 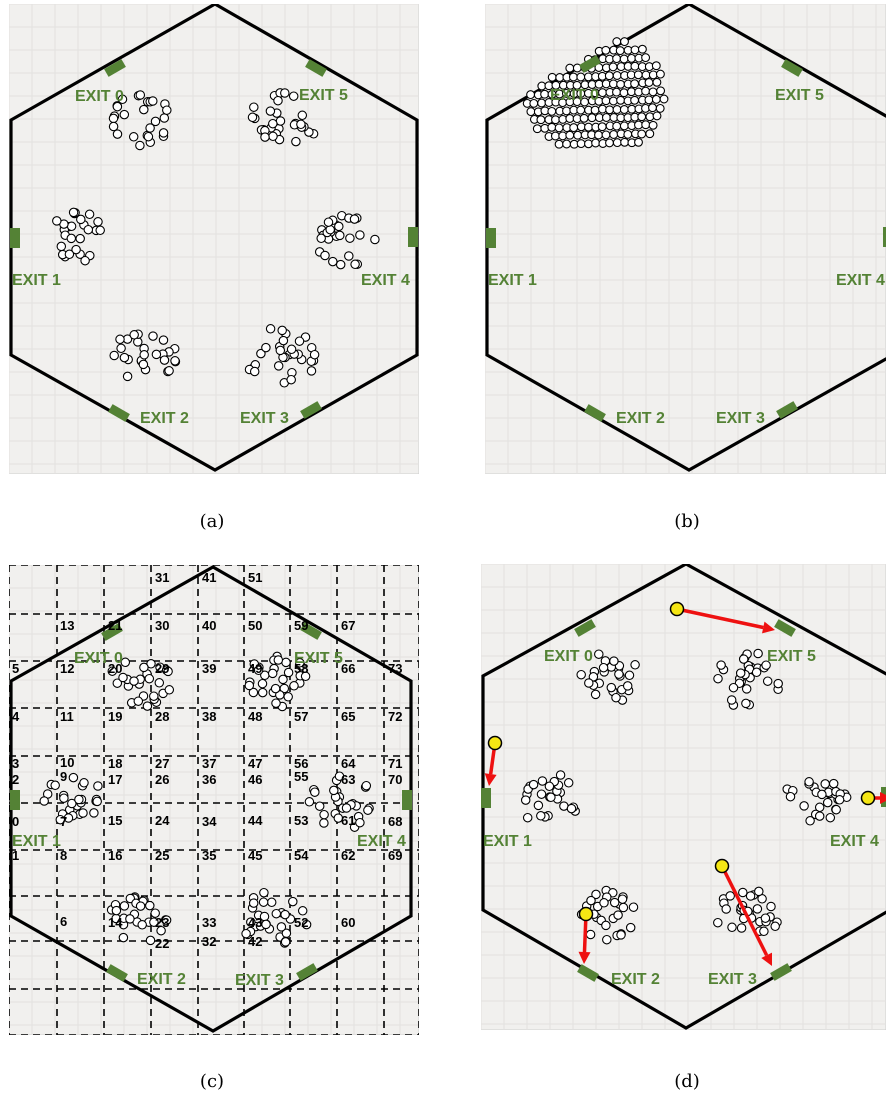 What do you see at coordinates (395, 779) in the screenshot?
I see `cell-number-70: 70` at bounding box center [395, 779].